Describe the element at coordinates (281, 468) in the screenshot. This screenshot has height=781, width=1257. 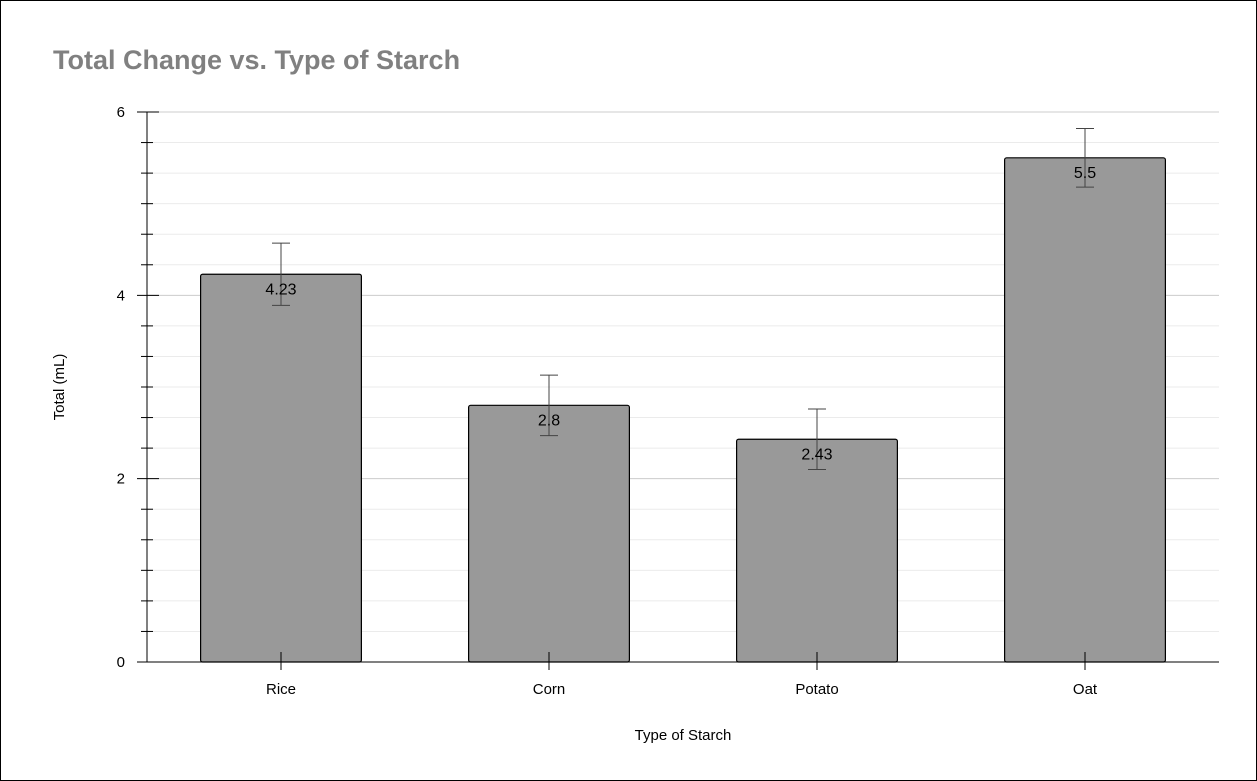
I see `bar-rice` at that location.